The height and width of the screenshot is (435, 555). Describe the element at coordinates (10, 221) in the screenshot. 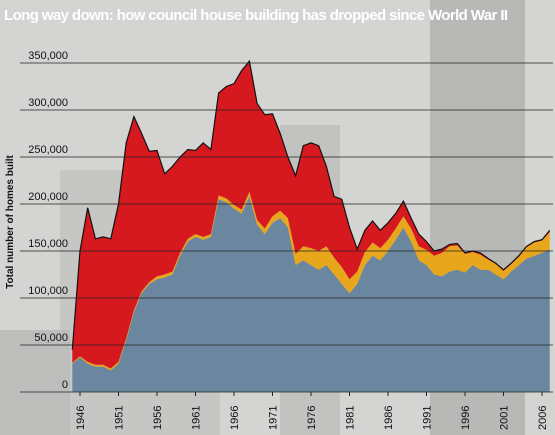

I see `y-axis-label: Total number of homes built` at that location.